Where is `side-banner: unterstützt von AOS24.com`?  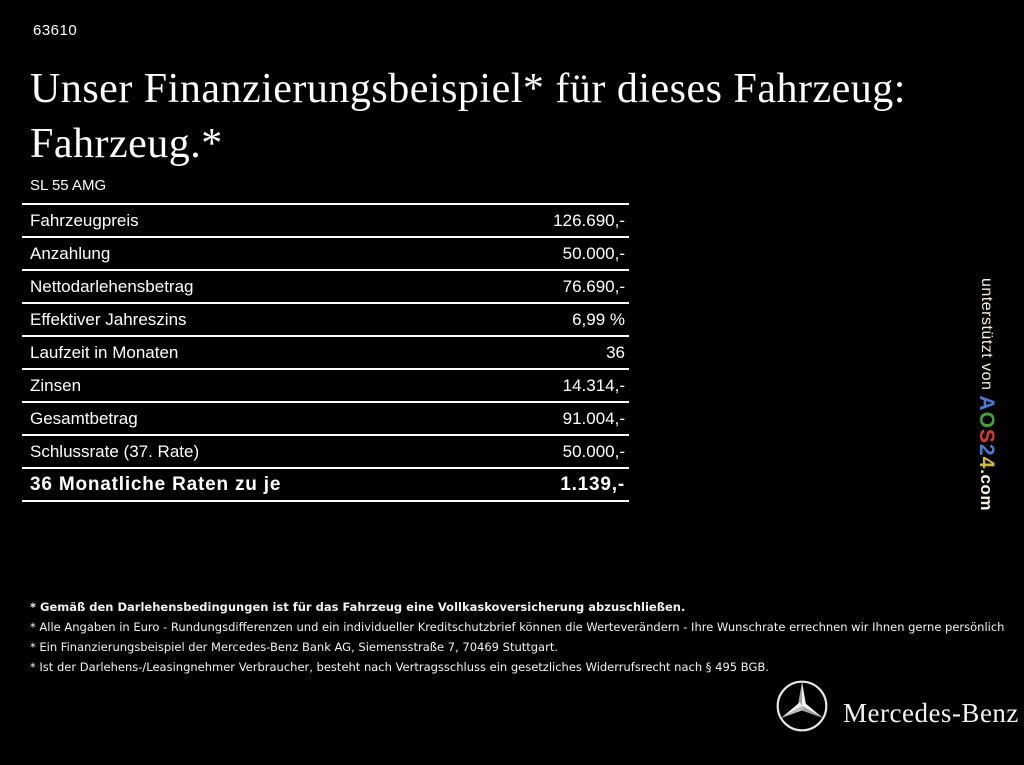
side-banner: unterstützt von AOS24.com is located at coordinates (986, 394).